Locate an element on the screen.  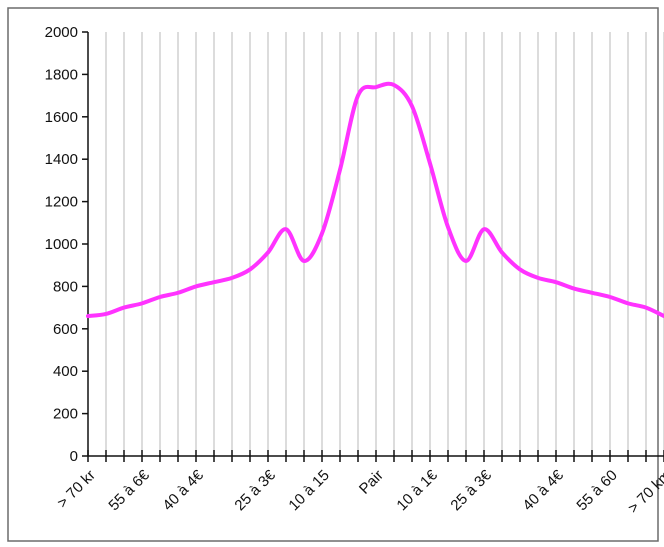
y-tick-label: 1600 is located at coordinates (61, 117).